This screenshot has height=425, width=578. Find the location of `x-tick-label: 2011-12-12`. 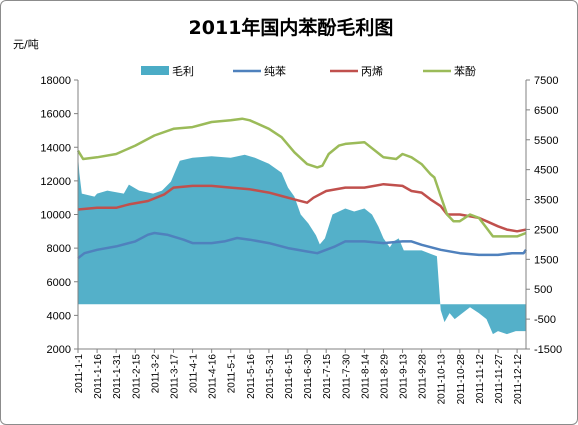

x-tick-label: 2011-12-12 is located at coordinates (518, 379).